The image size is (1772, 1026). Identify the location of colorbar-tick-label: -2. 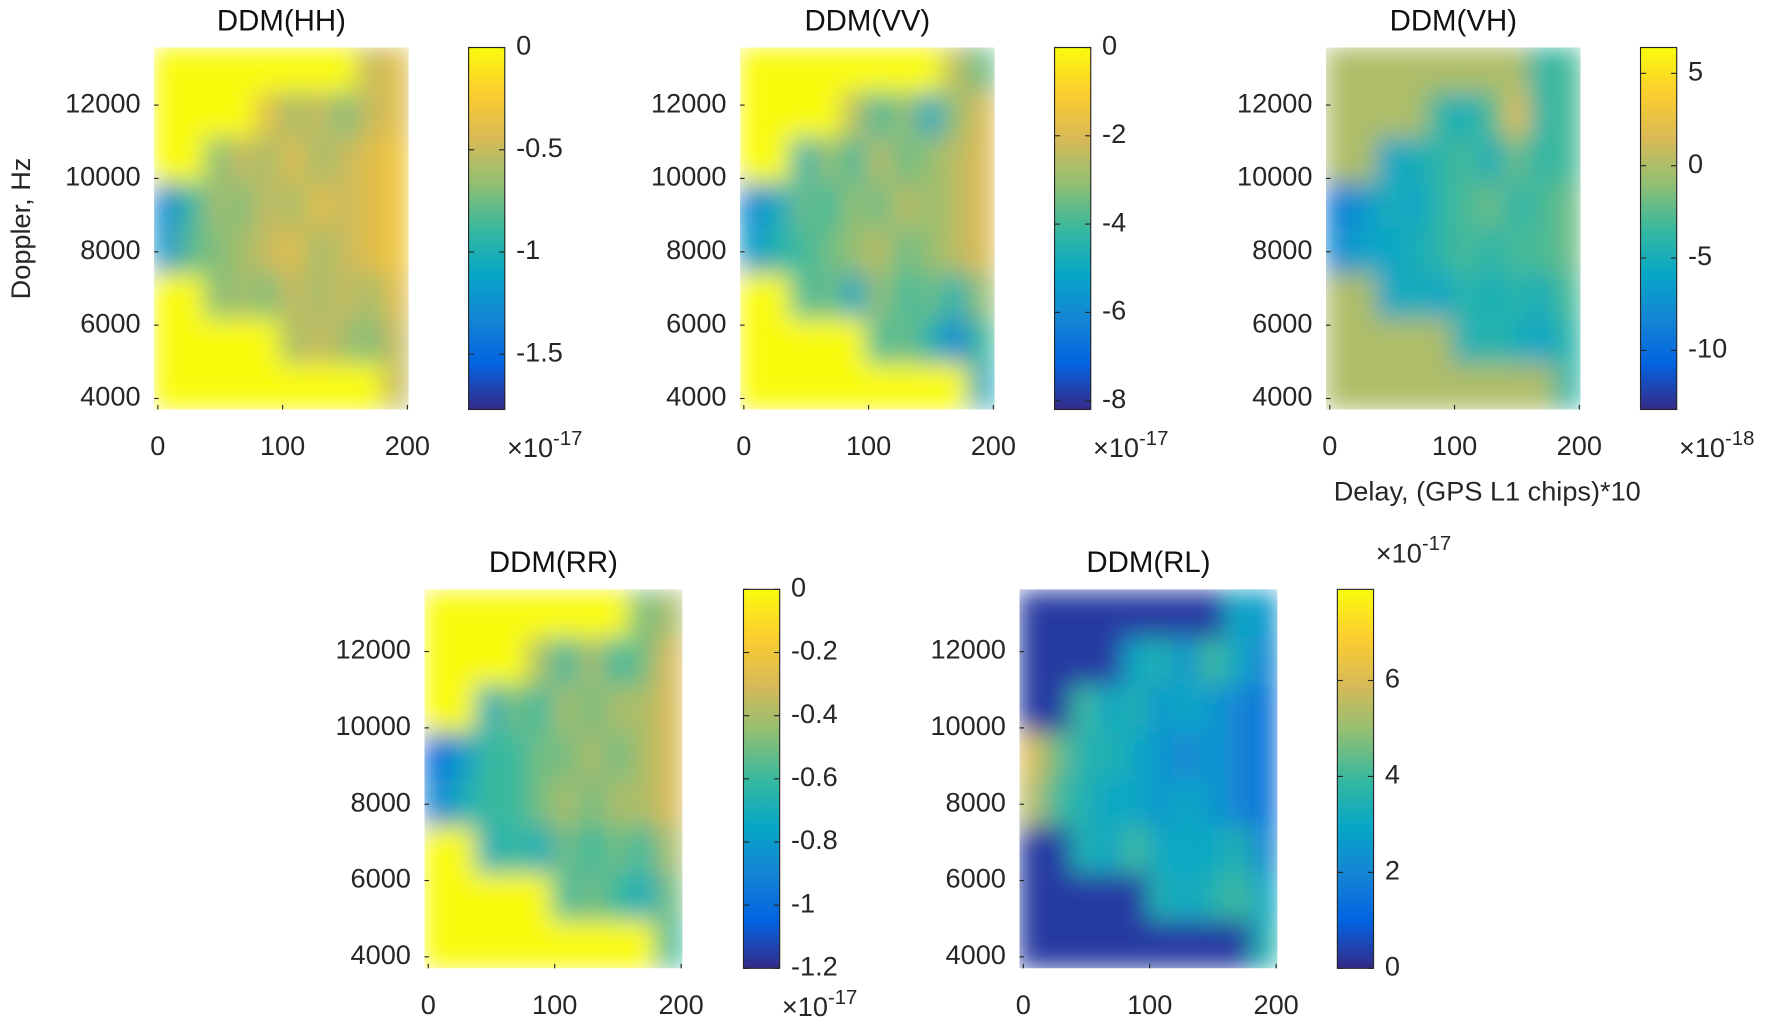
(1114, 133).